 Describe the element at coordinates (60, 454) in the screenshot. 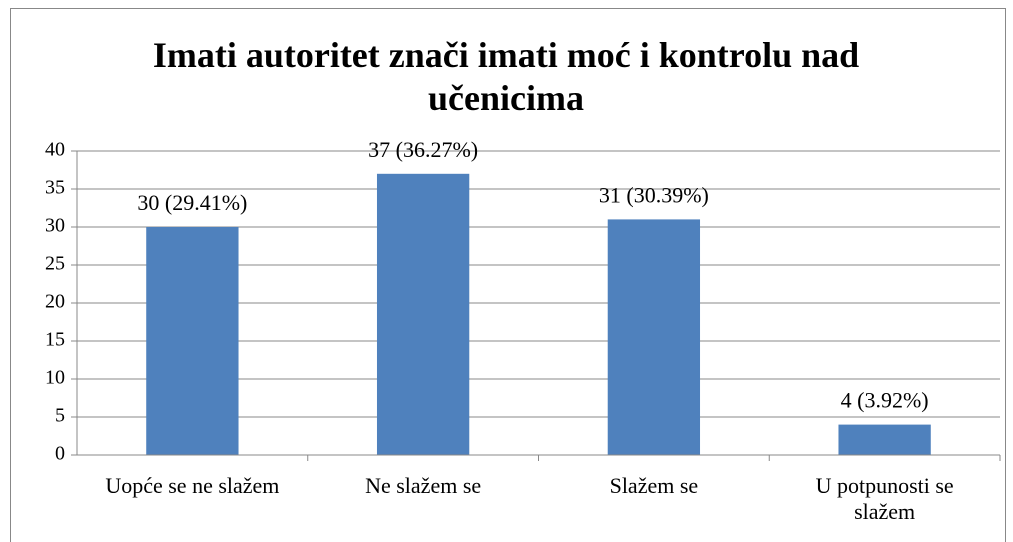

I see `y-tick-label: 0` at that location.